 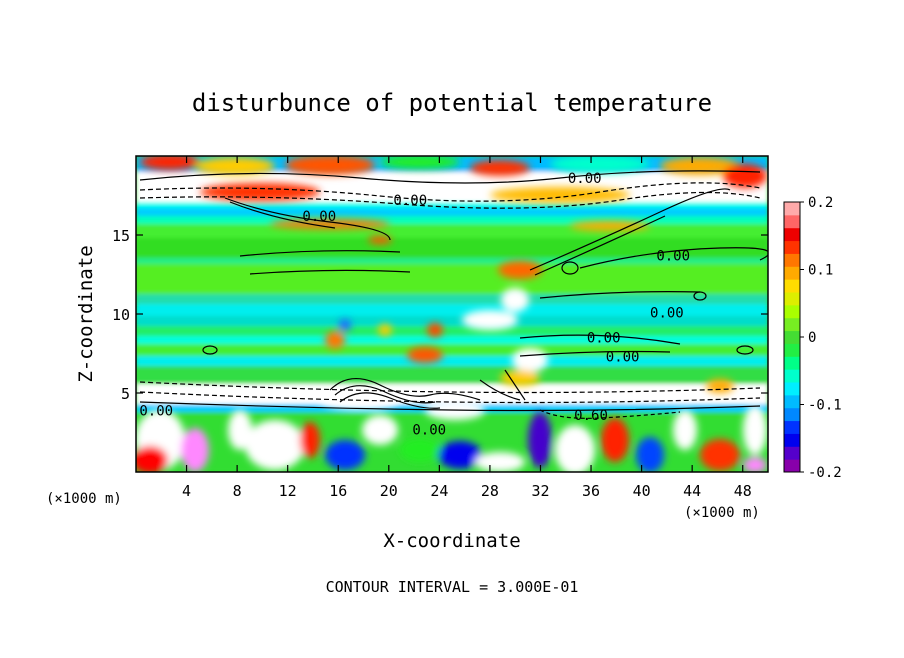 What do you see at coordinates (439, 491) in the screenshot?
I see `x-tick-label: 24` at bounding box center [439, 491].